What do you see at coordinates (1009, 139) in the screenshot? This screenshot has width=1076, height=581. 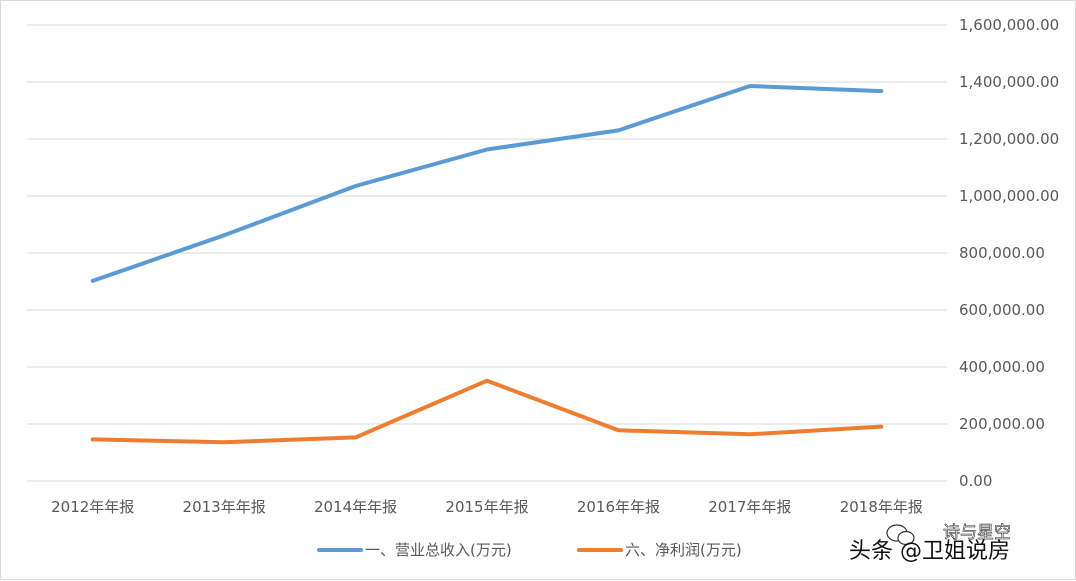 I see `y-tick-label: 1,200,000.00` at bounding box center [1009, 139].